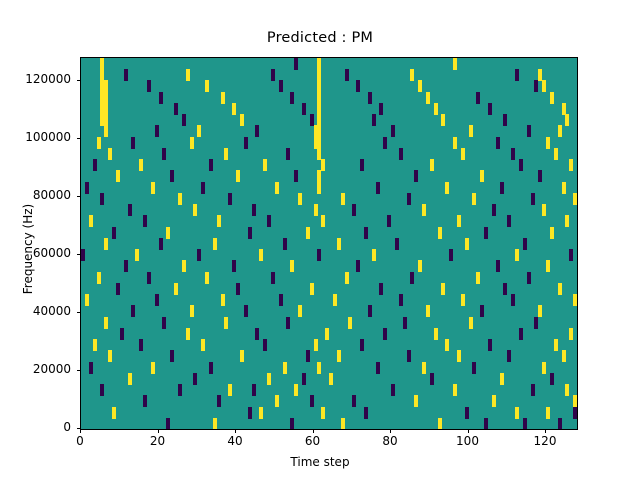  I want to click on y-tick-label: 120000, so click(48, 79).